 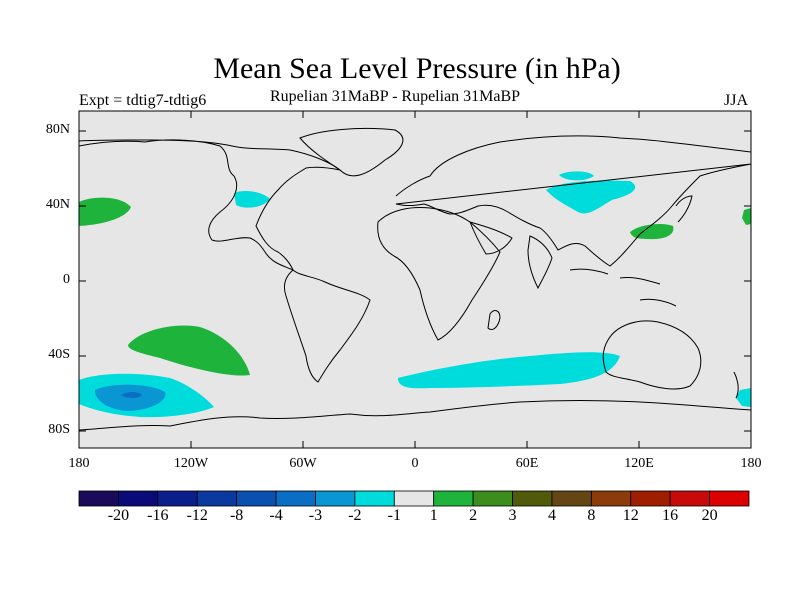 I want to click on colorbar-label: -2, so click(x=355, y=515).